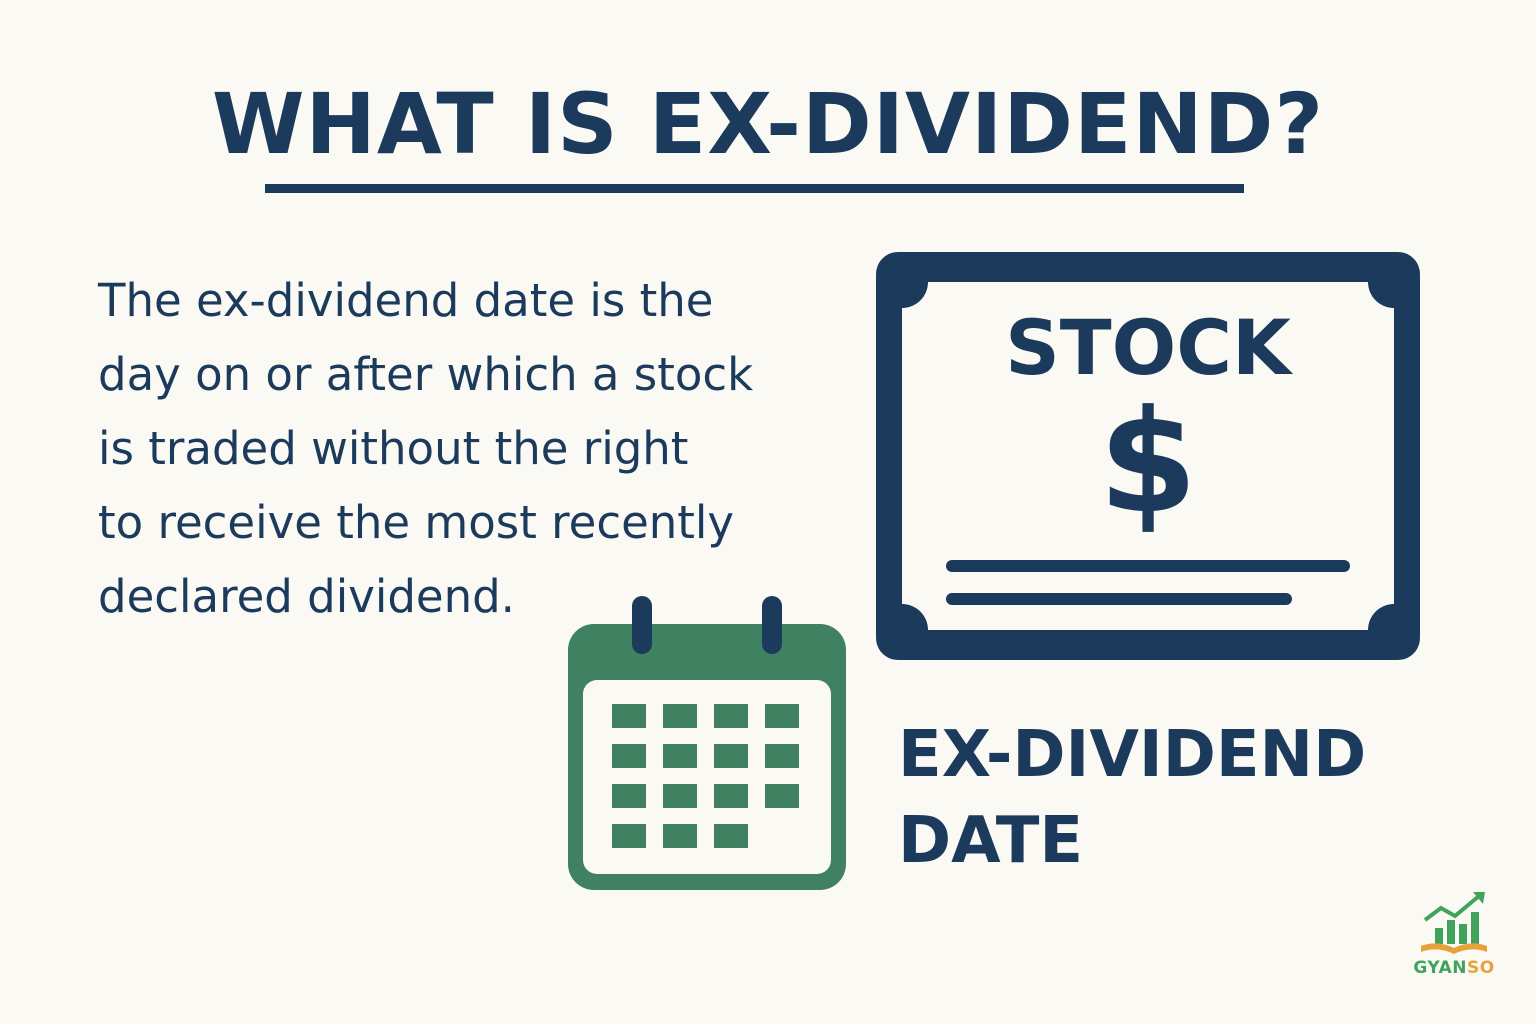 The image size is (1536, 1024). Describe the element at coordinates (1148, 462) in the screenshot. I see `dollar-sign-icon: $` at that location.